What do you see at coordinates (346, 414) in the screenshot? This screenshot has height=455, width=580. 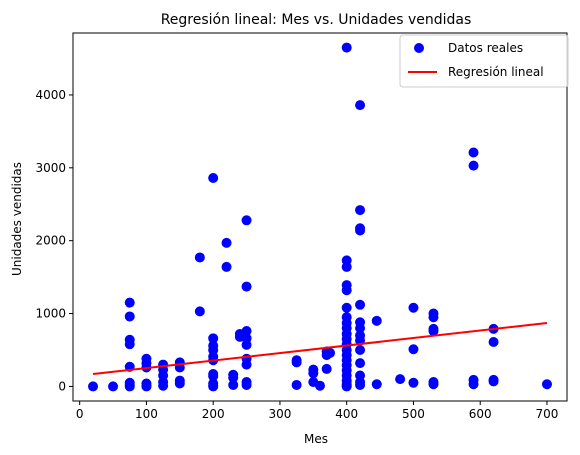 I see `x-tick-label-400: 400` at bounding box center [346, 414].